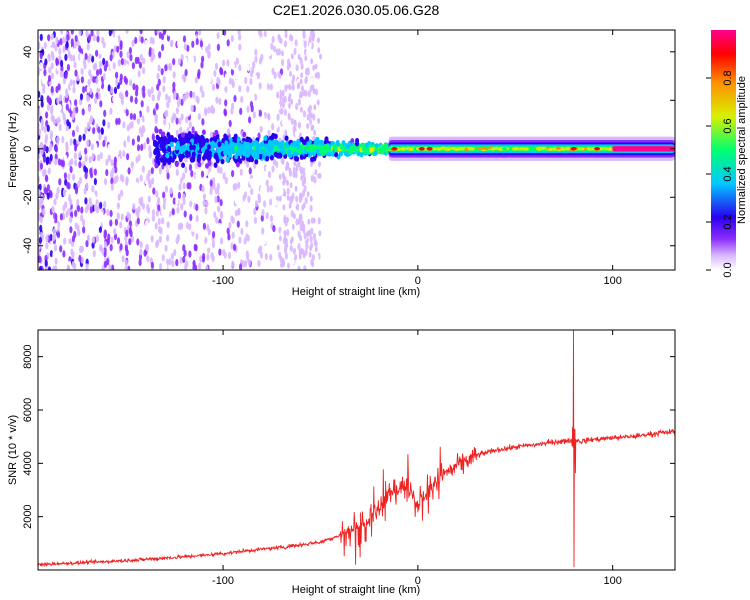 Image resolution: width=750 pixels, height=600 pixels. Describe the element at coordinates (28, 52) in the screenshot. I see `y-tick-label: 40` at that location.